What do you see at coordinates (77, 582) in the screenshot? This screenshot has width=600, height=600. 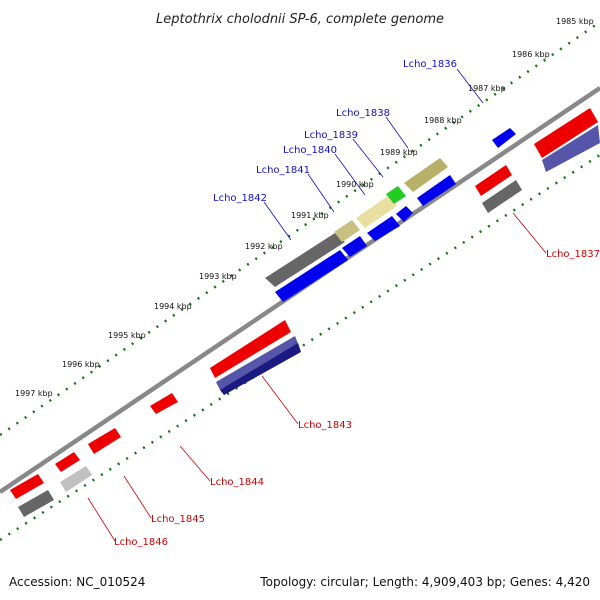 I see `accession-text: Accession: NC_010524` at bounding box center [77, 582].